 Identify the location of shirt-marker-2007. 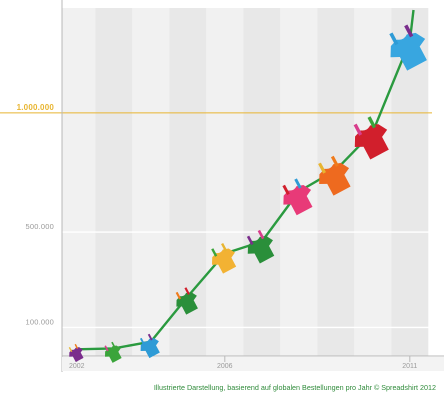
(260, 246).